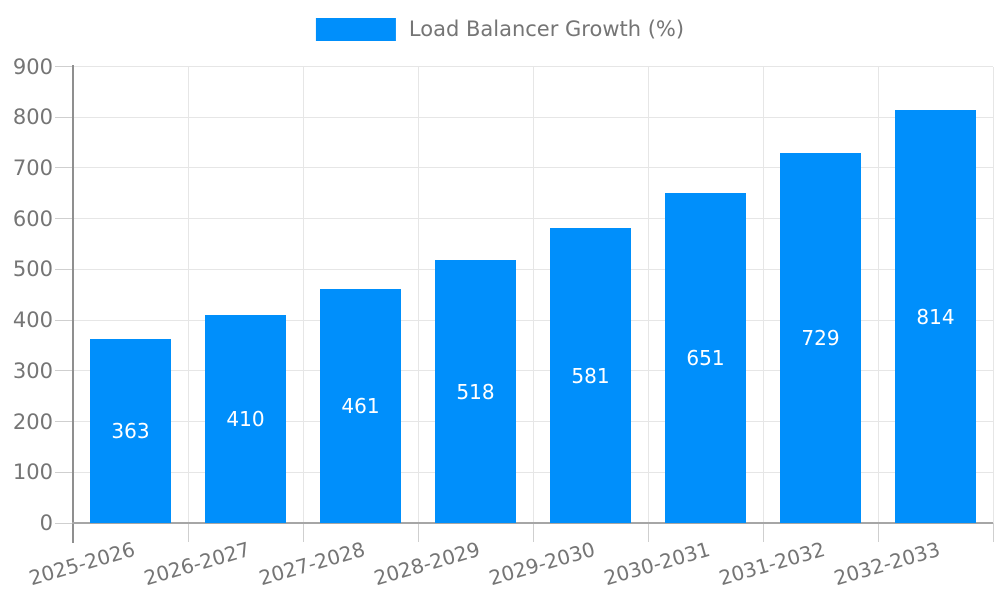 This screenshot has height=600, width=1000. I want to click on y-axis-label: 0, so click(46, 523).